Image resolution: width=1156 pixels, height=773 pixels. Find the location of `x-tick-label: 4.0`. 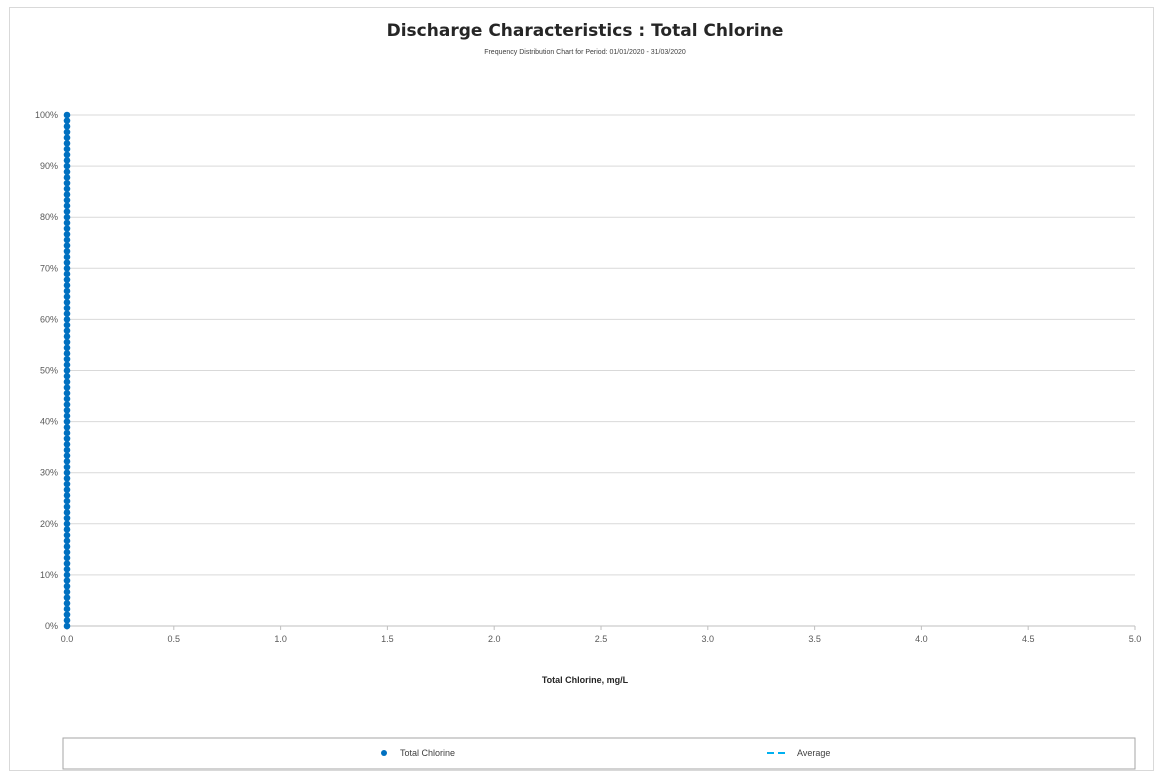

x-tick-label: 4.0 is located at coordinates (921, 639).